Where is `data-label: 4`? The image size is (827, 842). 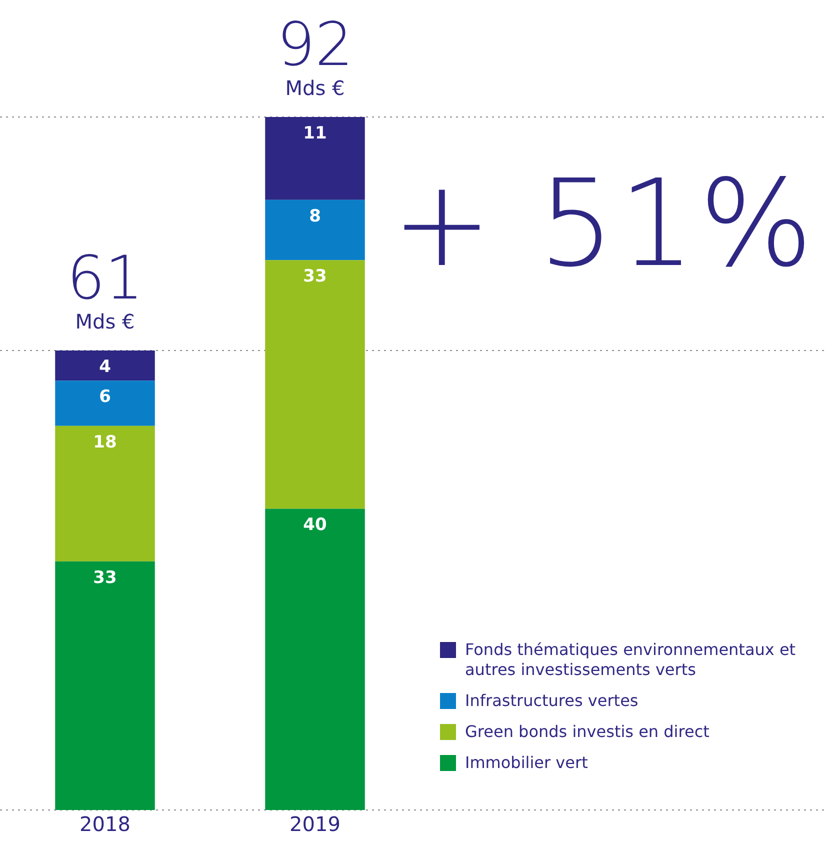 data-label: 4 is located at coordinates (105, 366).